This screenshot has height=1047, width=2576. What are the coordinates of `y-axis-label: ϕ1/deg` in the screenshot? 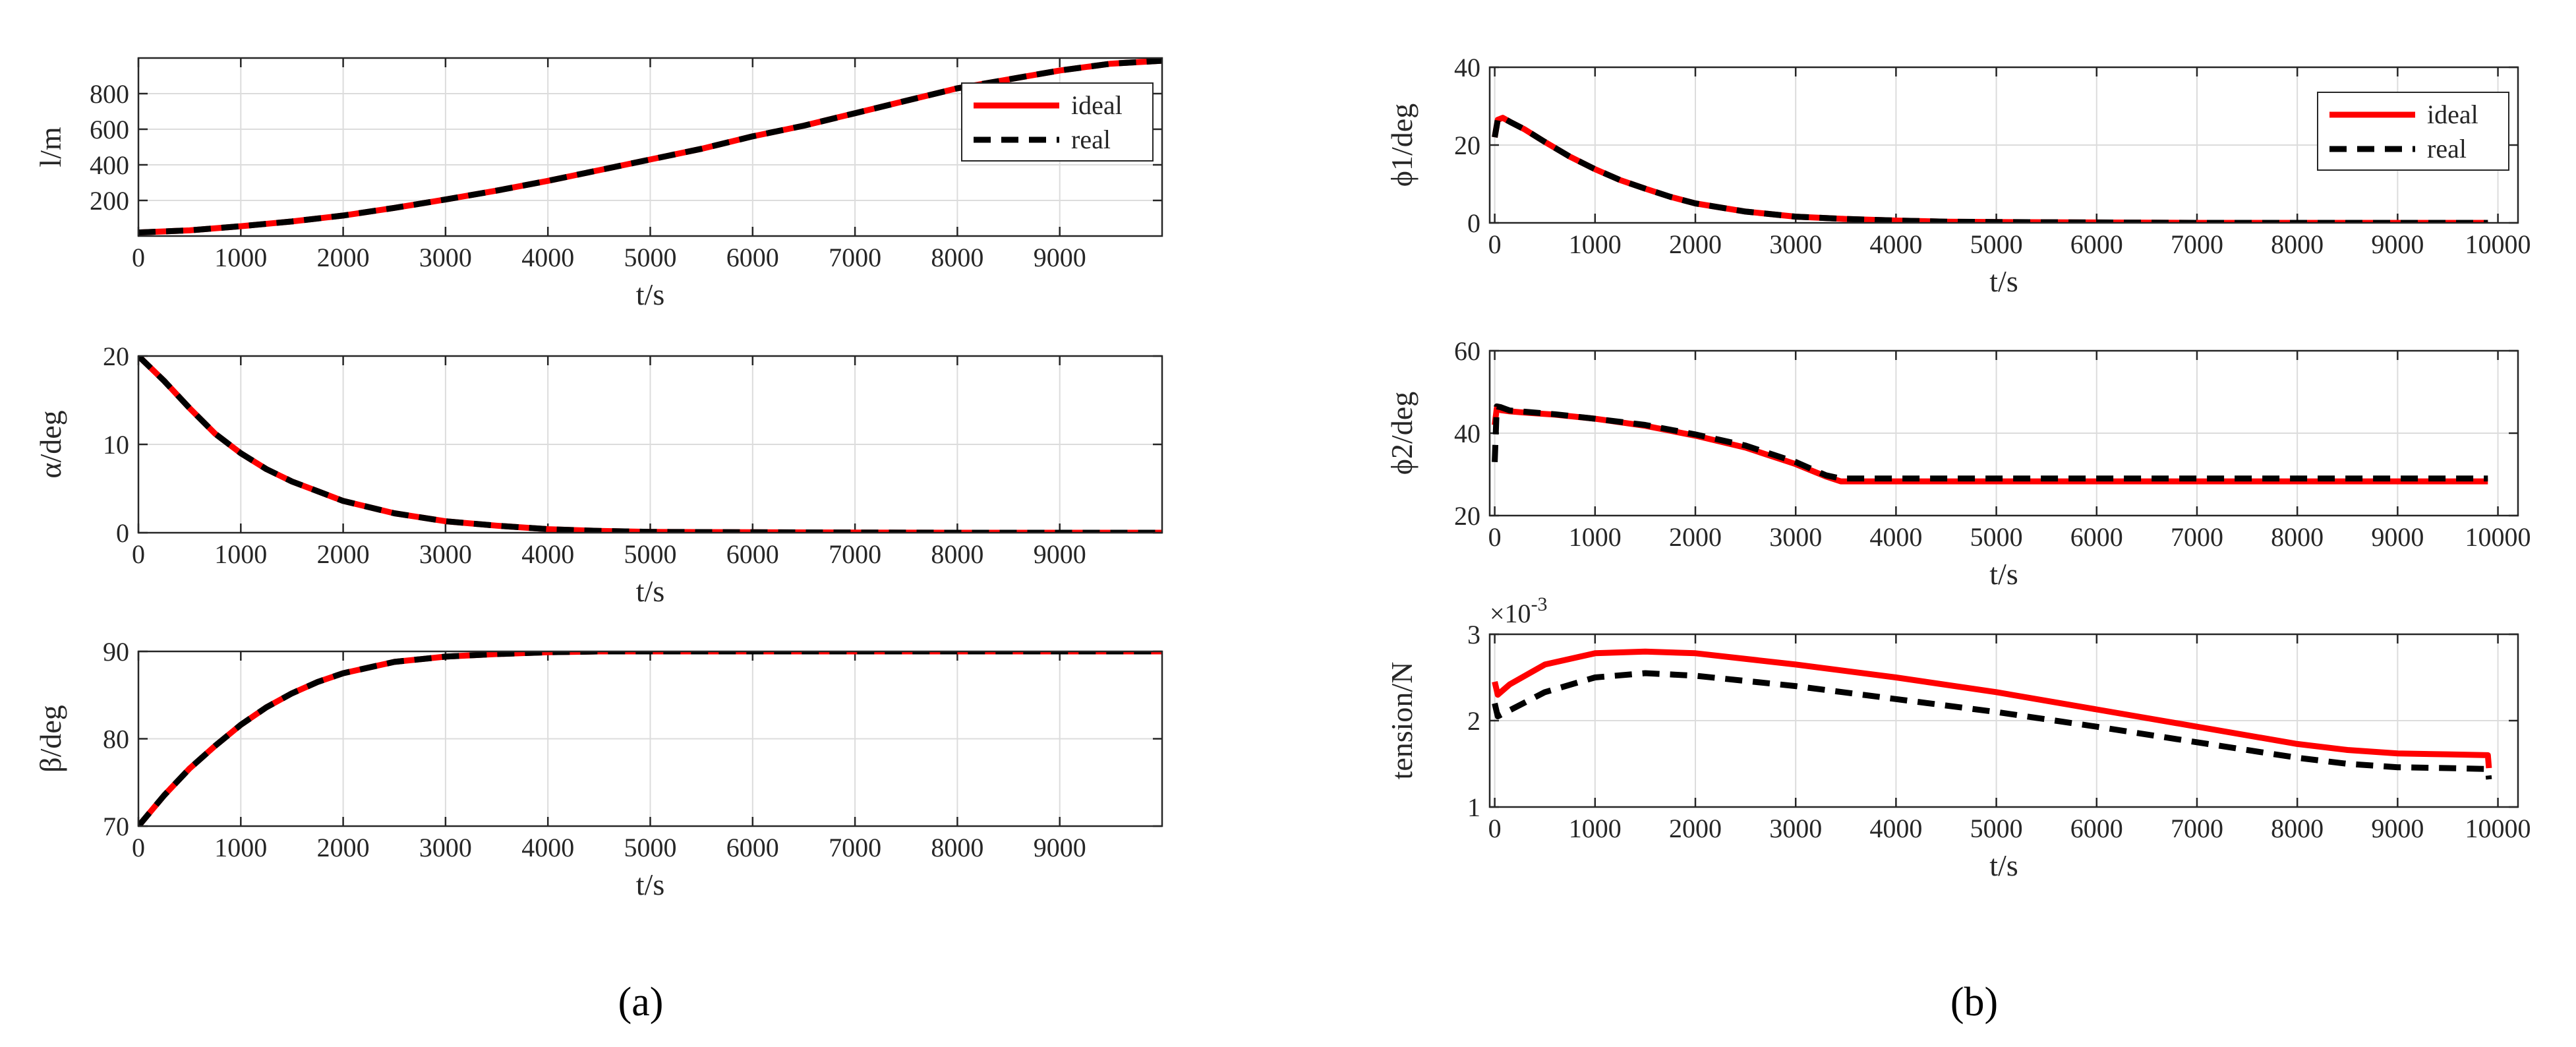 It's located at (1402, 145).